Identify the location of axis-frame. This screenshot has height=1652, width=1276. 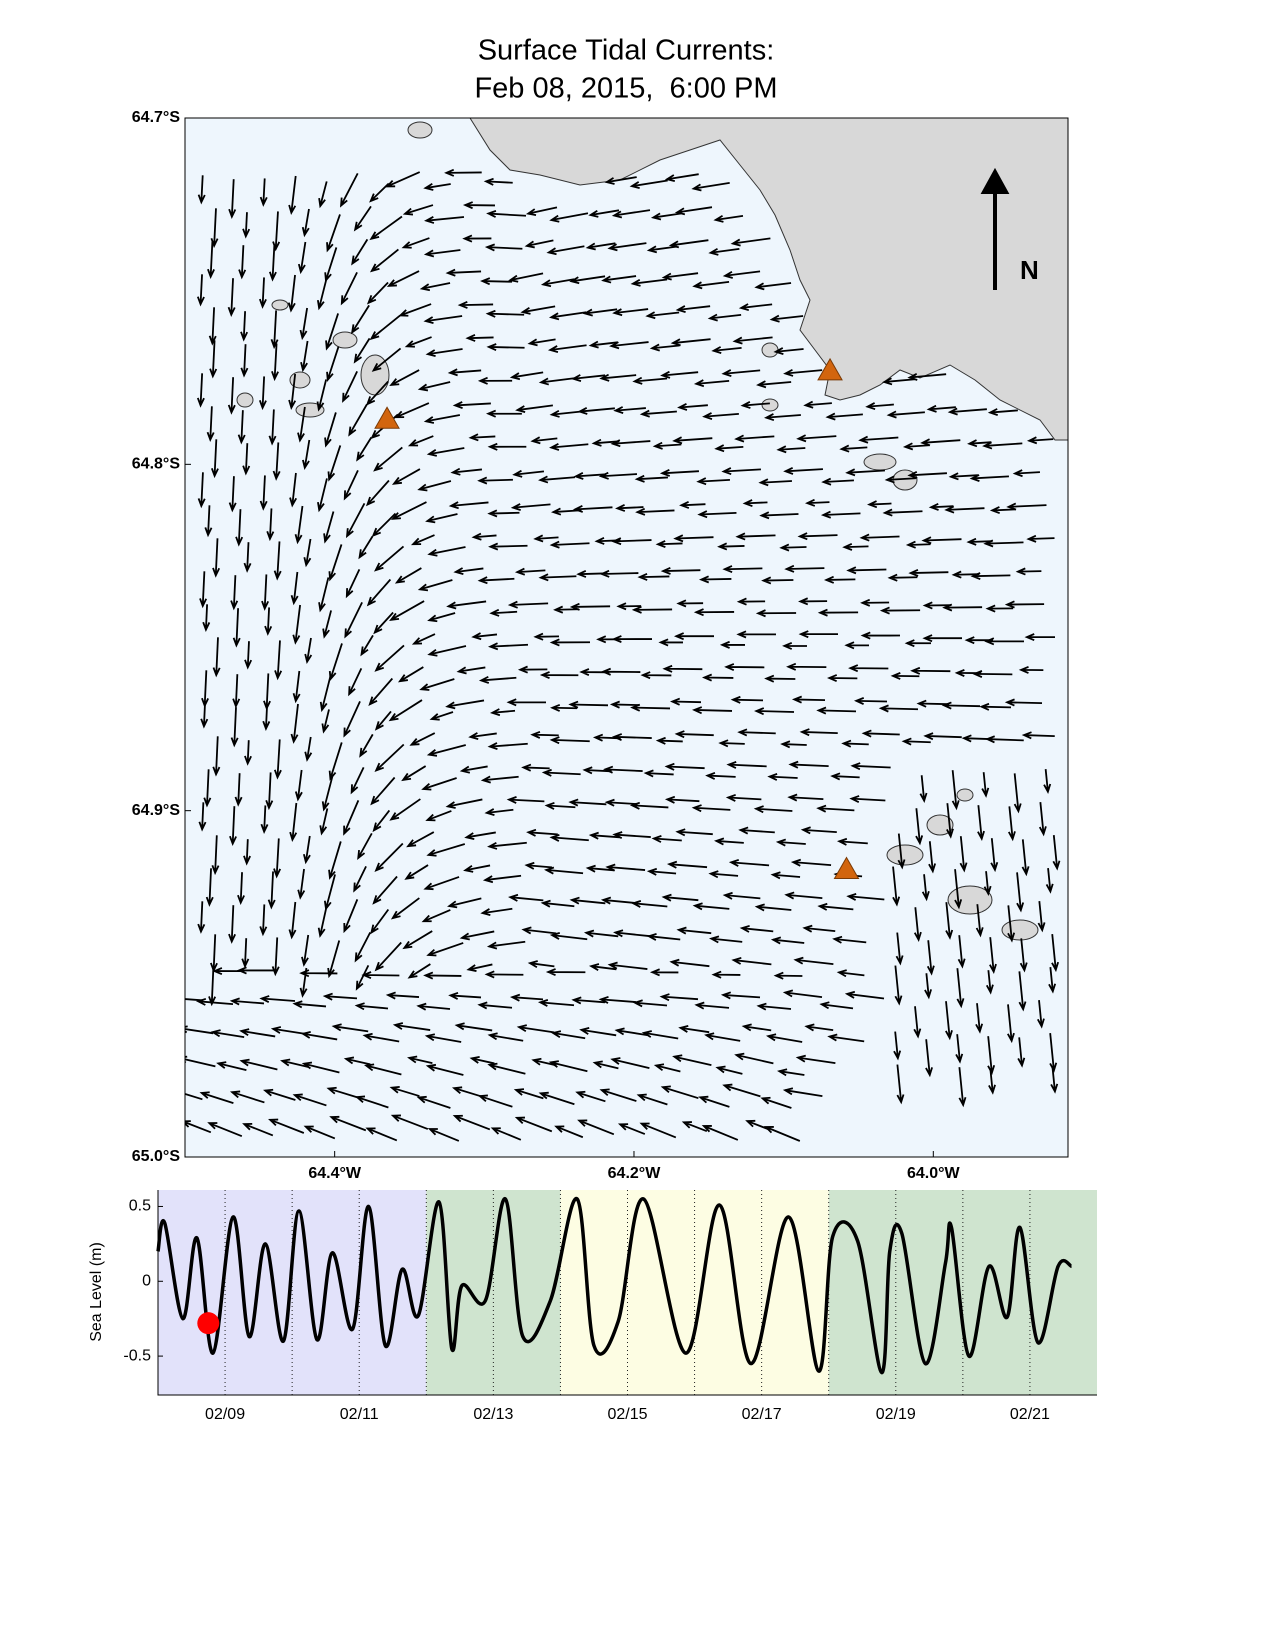
(627, 1293).